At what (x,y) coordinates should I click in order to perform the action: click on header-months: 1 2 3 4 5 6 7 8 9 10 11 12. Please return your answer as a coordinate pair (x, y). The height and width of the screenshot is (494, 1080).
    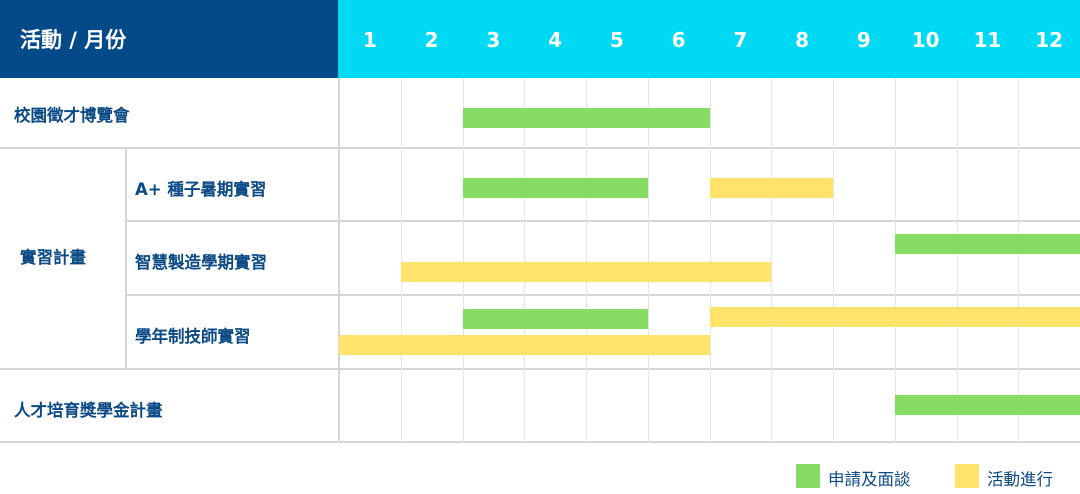
    Looking at the image, I should click on (709, 39).